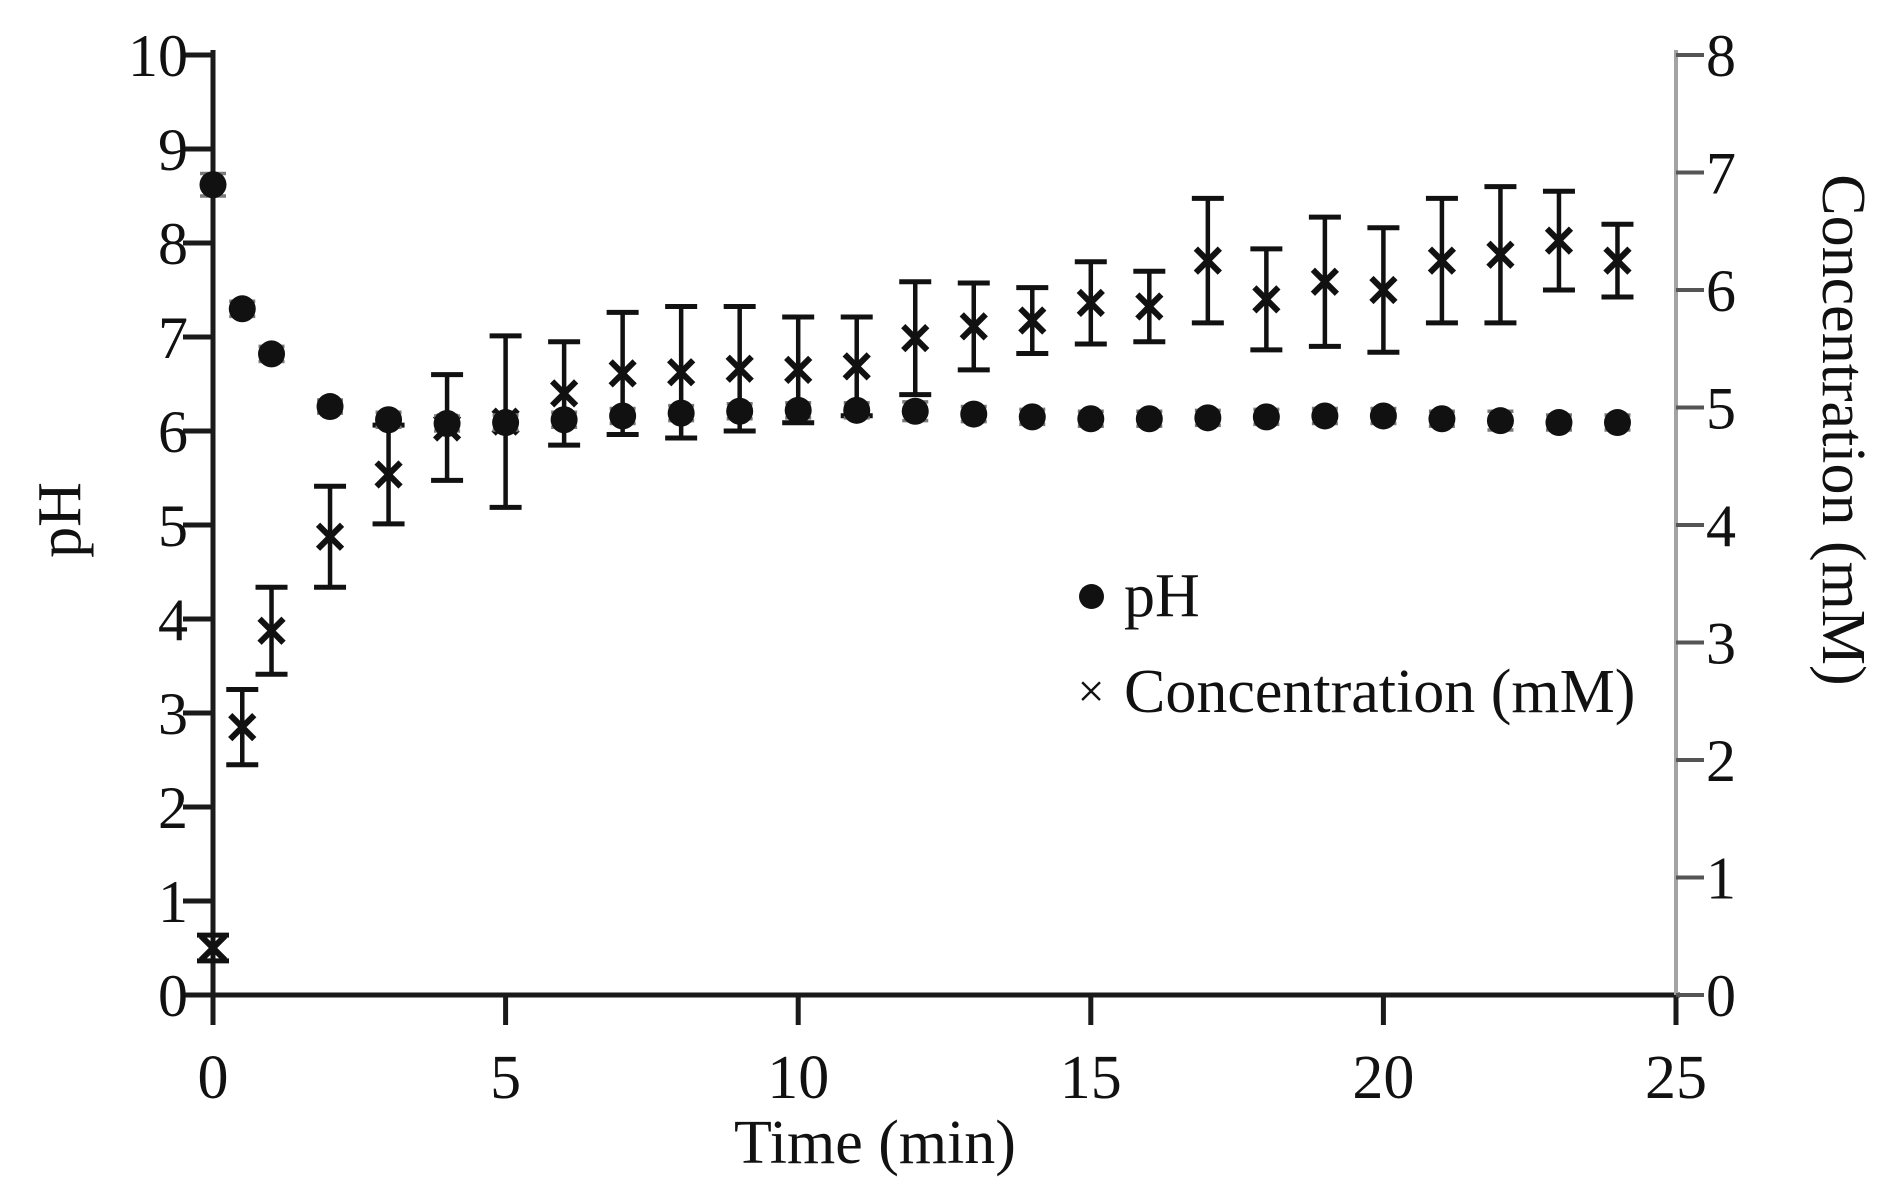  Describe the element at coordinates (1676, 1078) in the screenshot. I see `svg-text: 25` at that location.